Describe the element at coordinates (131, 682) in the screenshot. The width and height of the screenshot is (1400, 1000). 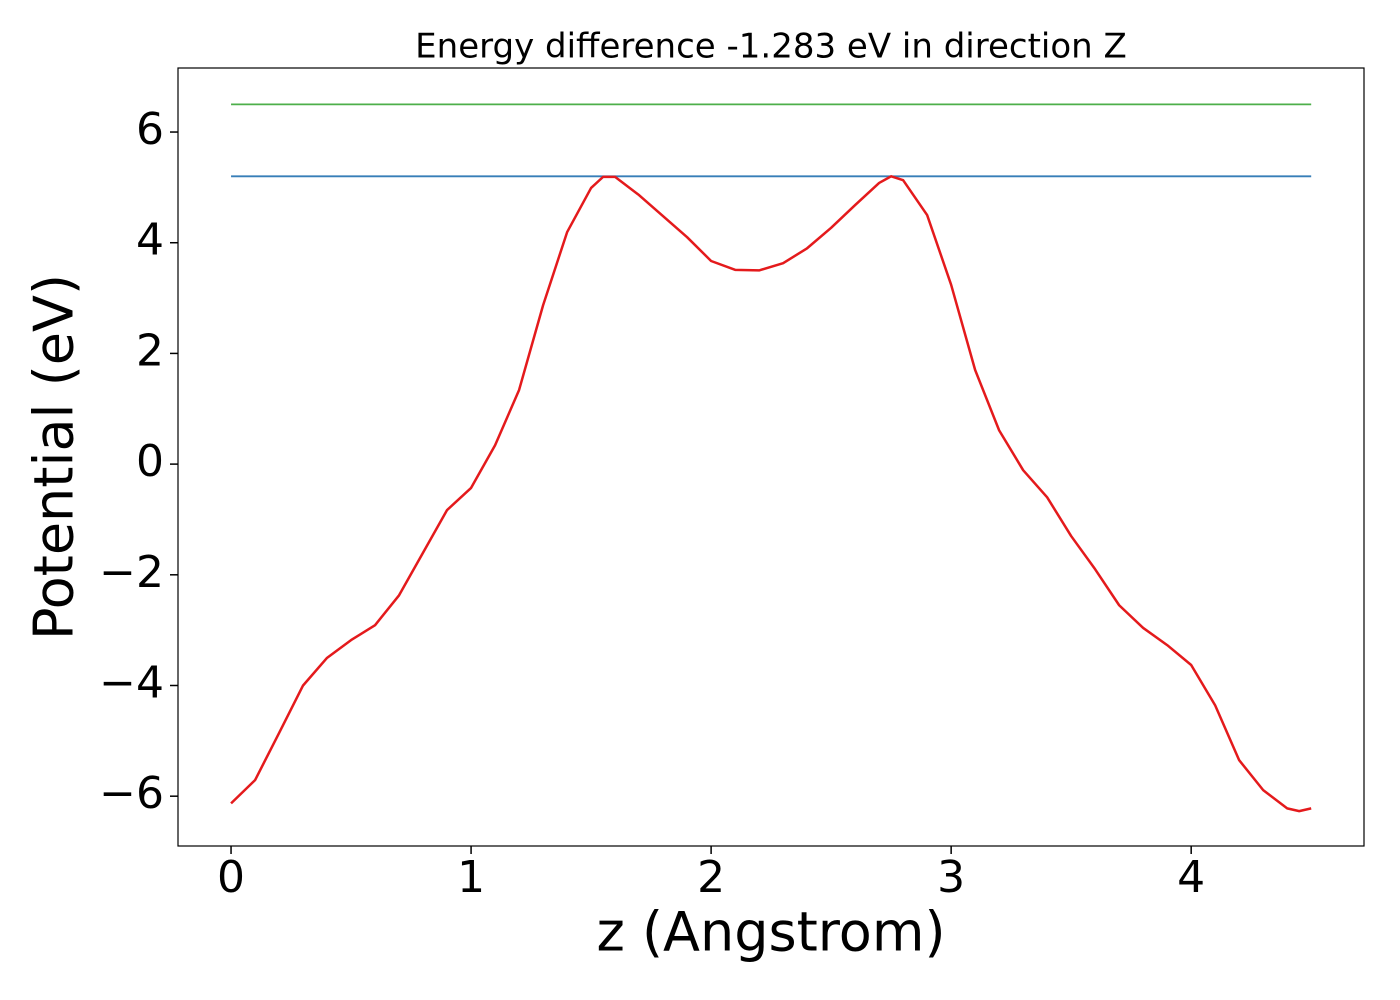
I see `y-tick-label: −4` at that location.